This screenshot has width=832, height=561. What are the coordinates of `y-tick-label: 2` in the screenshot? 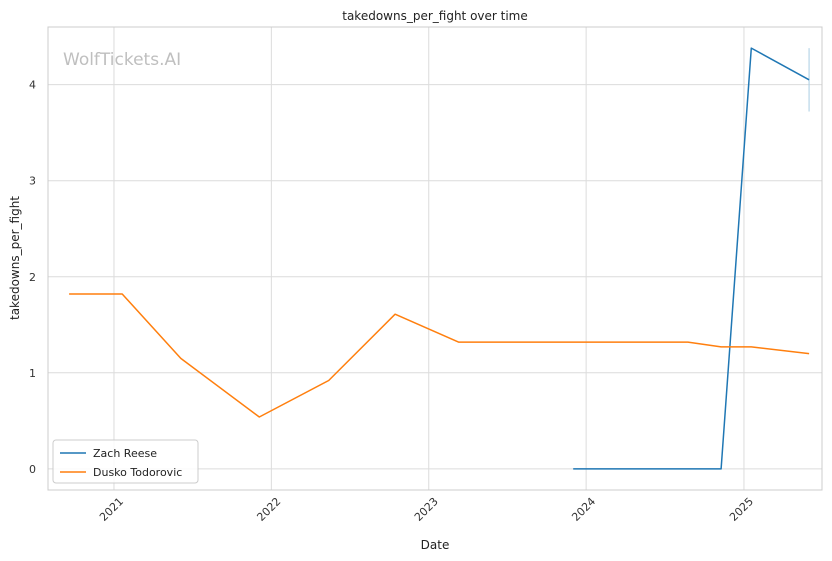 It's located at (32, 277).